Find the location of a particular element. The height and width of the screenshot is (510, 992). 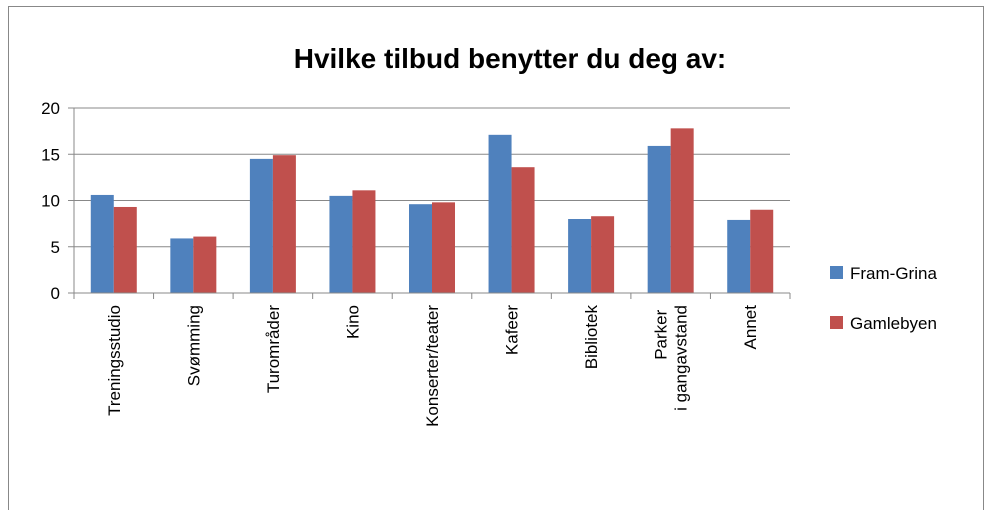

x-tick-label: Bibliotek is located at coordinates (591, 337).